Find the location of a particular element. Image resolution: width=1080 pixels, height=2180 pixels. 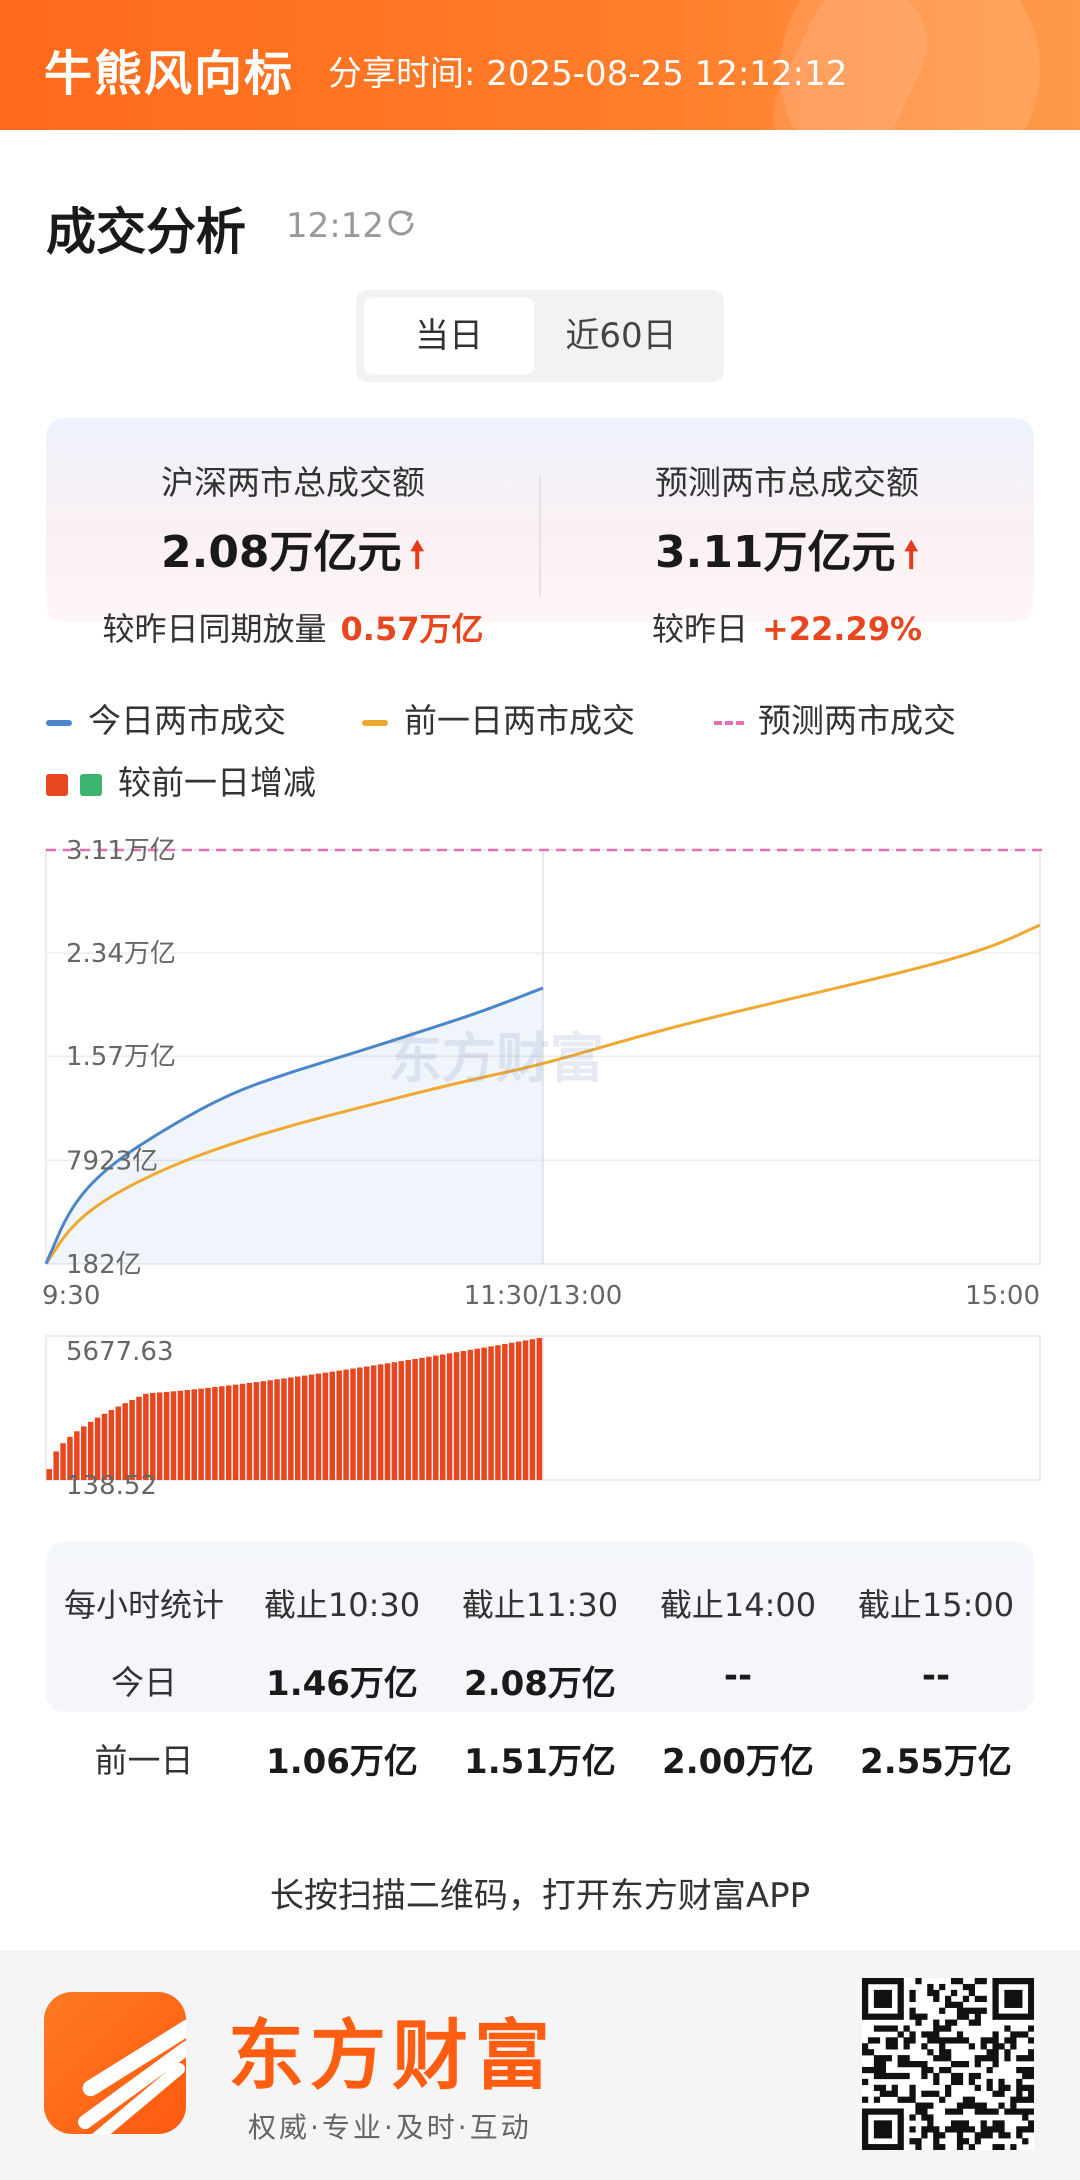

y-tick-label: 7923亿 is located at coordinates (112, 1161).